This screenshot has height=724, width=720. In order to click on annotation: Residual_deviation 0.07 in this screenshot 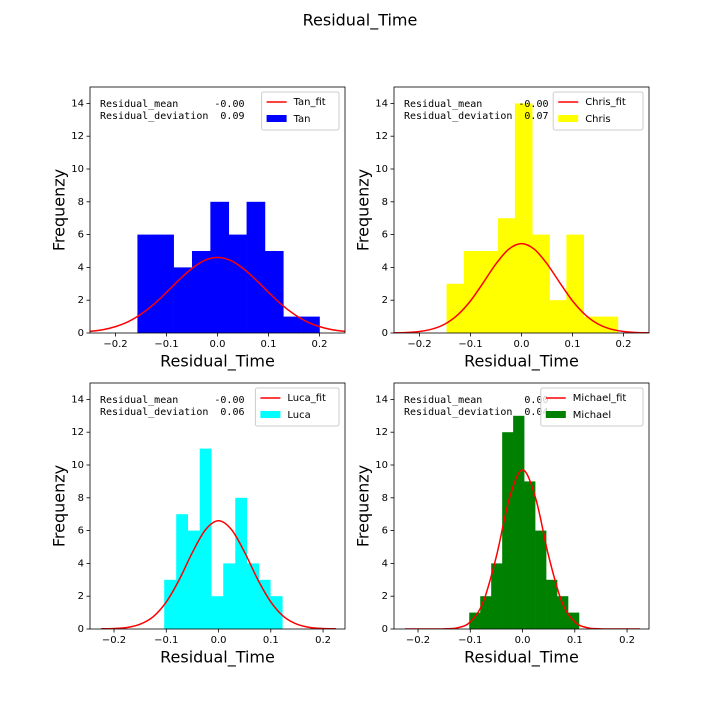, I will do `click(476, 116)`.